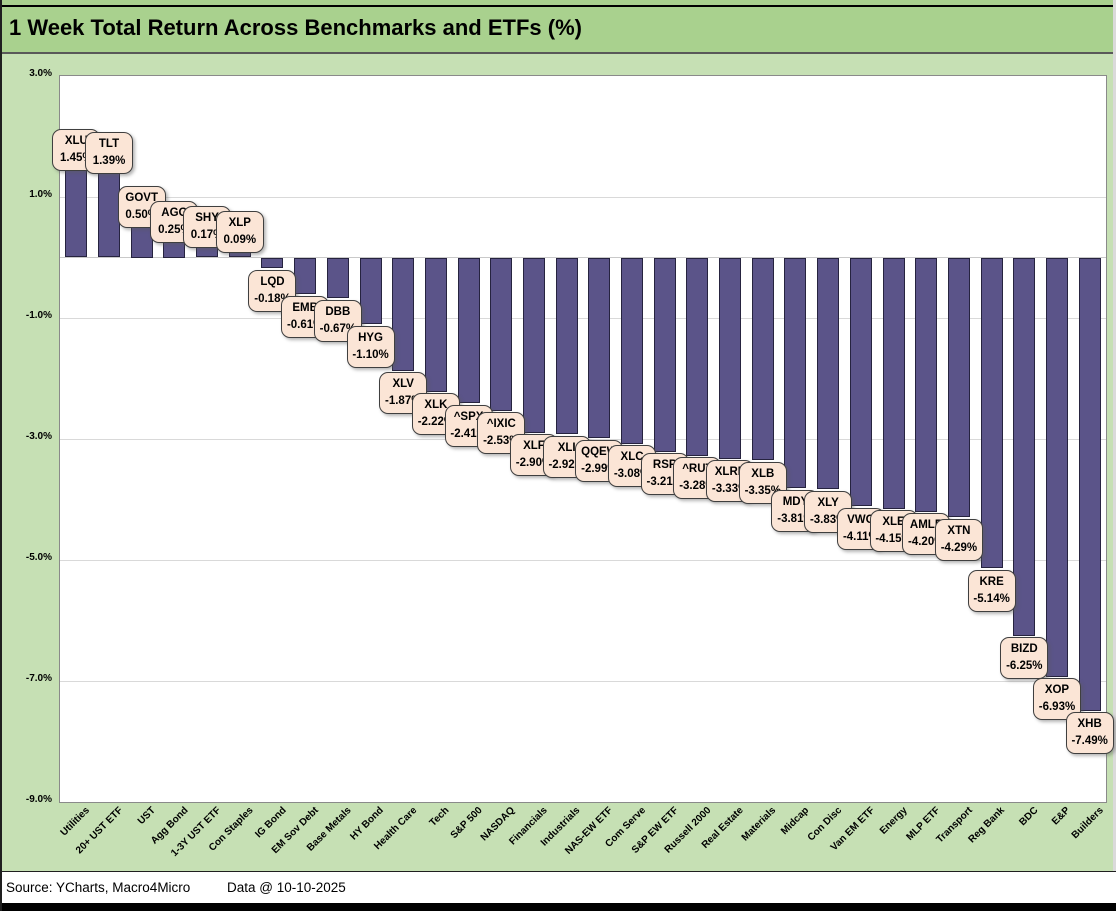 The width and height of the screenshot is (1116, 911). Describe the element at coordinates (958, 539) in the screenshot. I see `data-callout-XTN: XTN -4.29%` at that location.